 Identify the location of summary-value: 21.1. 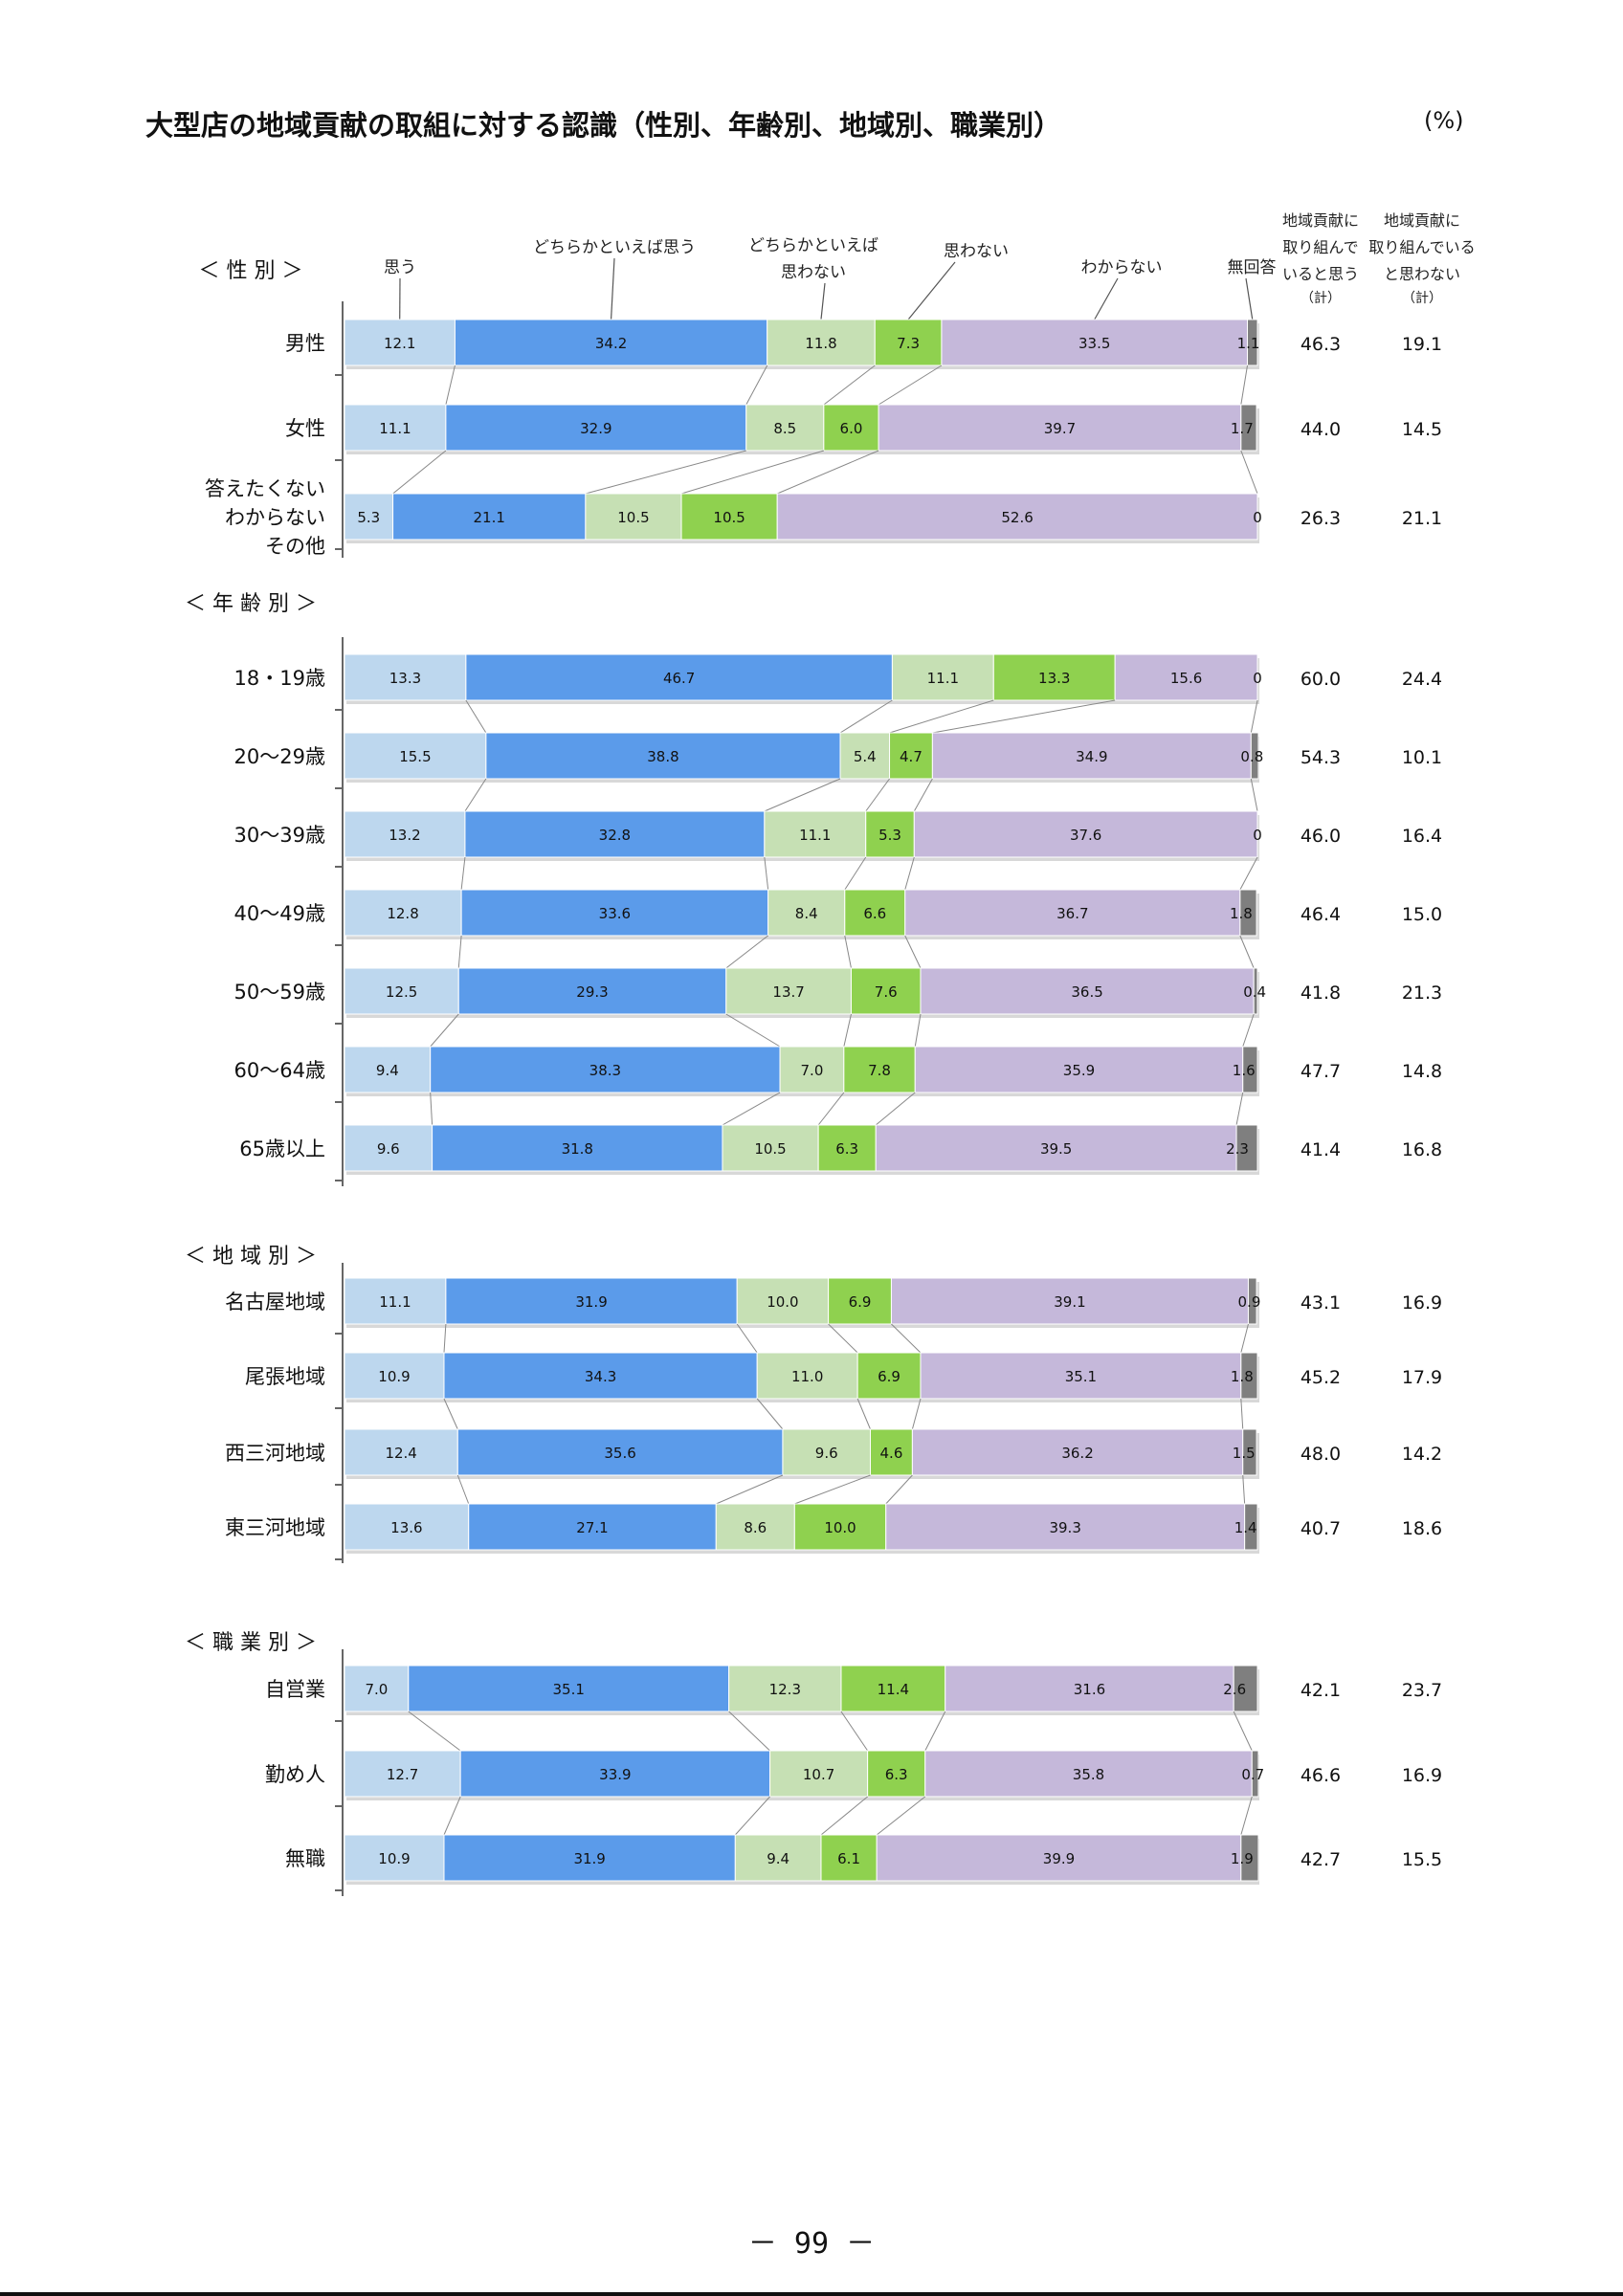
(1422, 519).